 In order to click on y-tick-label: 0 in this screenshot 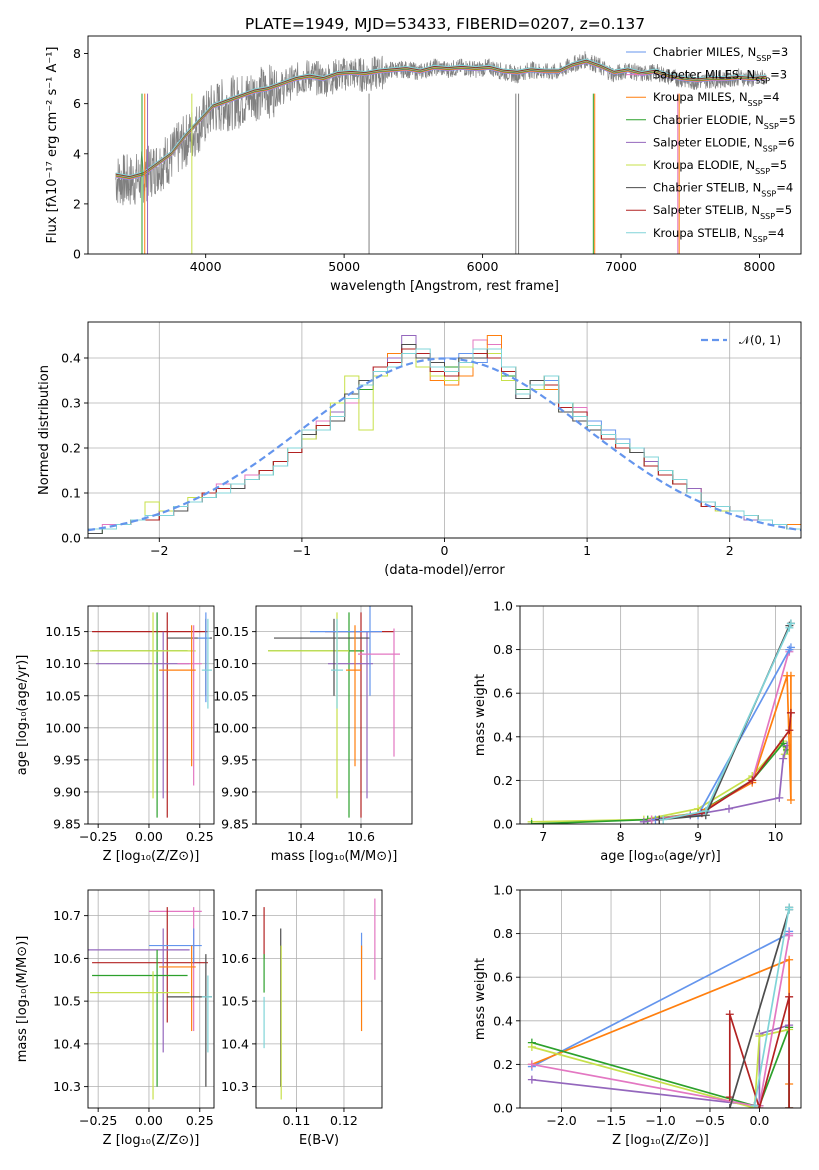, I will do `click(77, 254)`.